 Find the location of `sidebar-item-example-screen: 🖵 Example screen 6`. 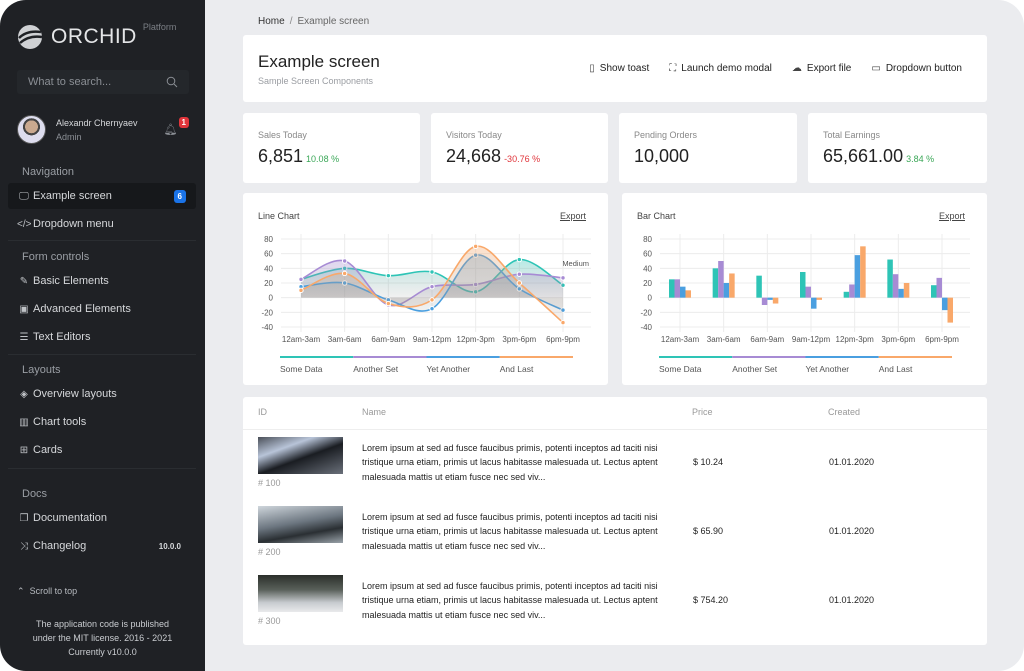

sidebar-item-example-screen: 🖵 Example screen 6 is located at coordinates (102, 196).